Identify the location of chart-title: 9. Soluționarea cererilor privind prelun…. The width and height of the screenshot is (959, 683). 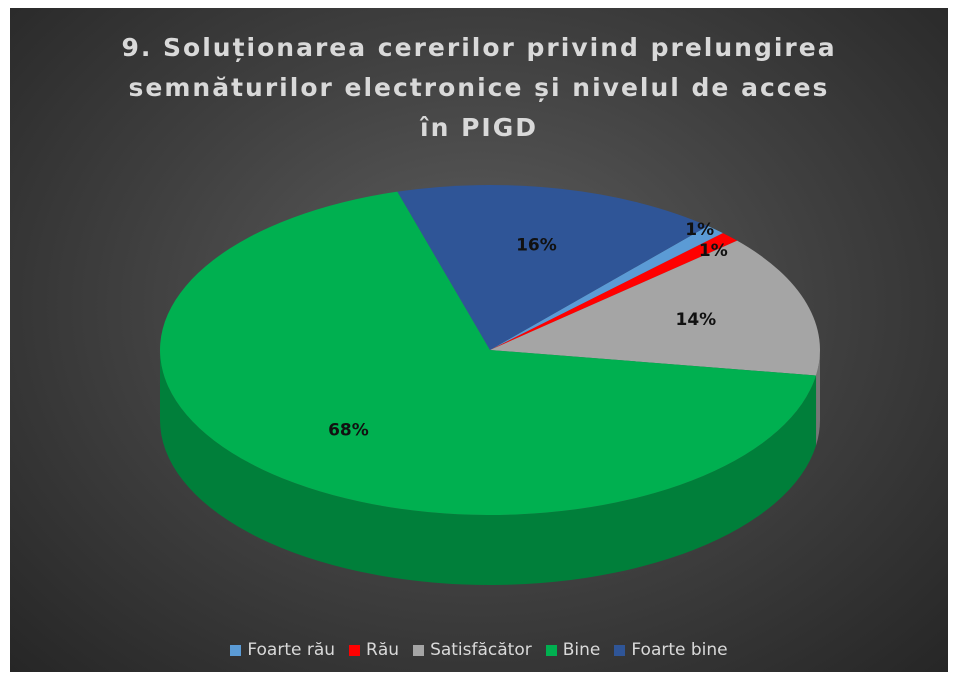
(479, 87).